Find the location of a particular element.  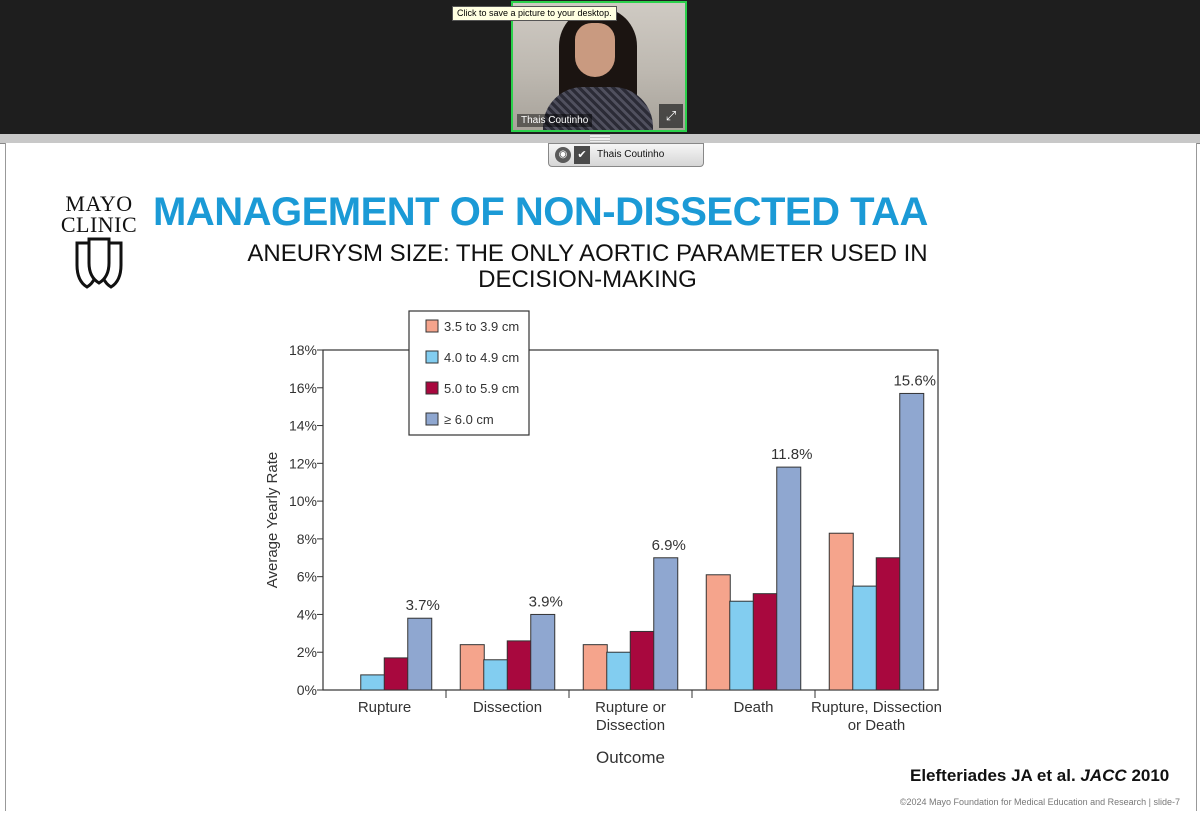

participant-name-label: Thais Coutinho is located at coordinates (555, 120).